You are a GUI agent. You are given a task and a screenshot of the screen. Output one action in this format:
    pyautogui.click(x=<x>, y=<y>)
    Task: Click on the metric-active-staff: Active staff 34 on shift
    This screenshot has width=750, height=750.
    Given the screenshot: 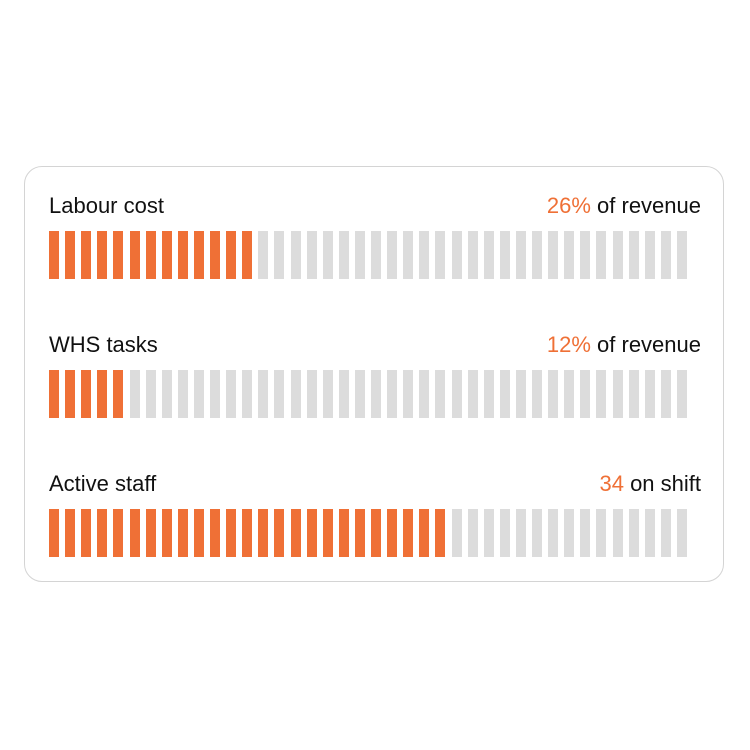 What is the action you would take?
    pyautogui.click(x=375, y=513)
    